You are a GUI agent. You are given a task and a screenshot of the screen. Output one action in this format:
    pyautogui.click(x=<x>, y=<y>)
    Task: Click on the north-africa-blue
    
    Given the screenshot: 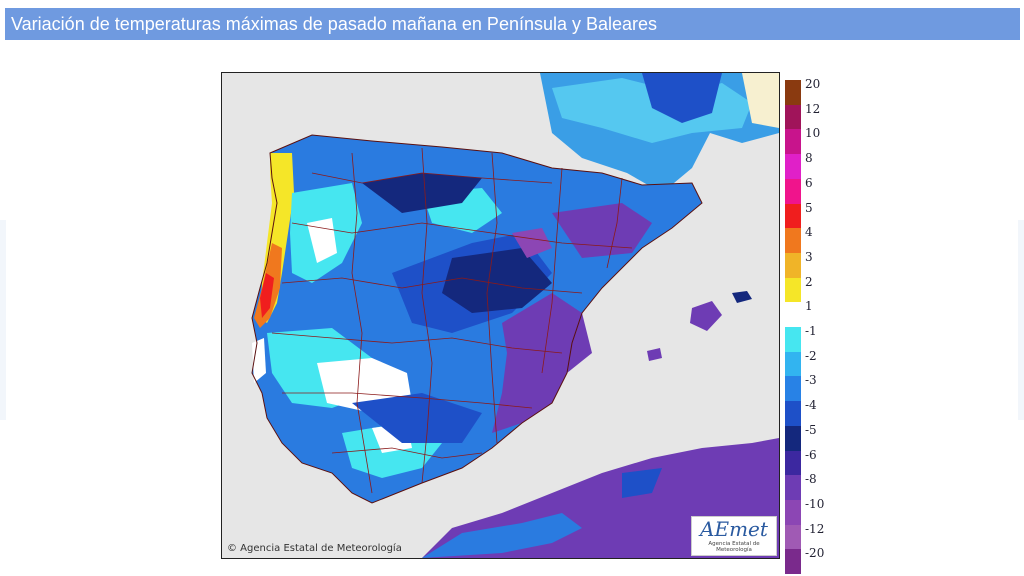 What is the action you would take?
    pyautogui.click(x=502, y=535)
    